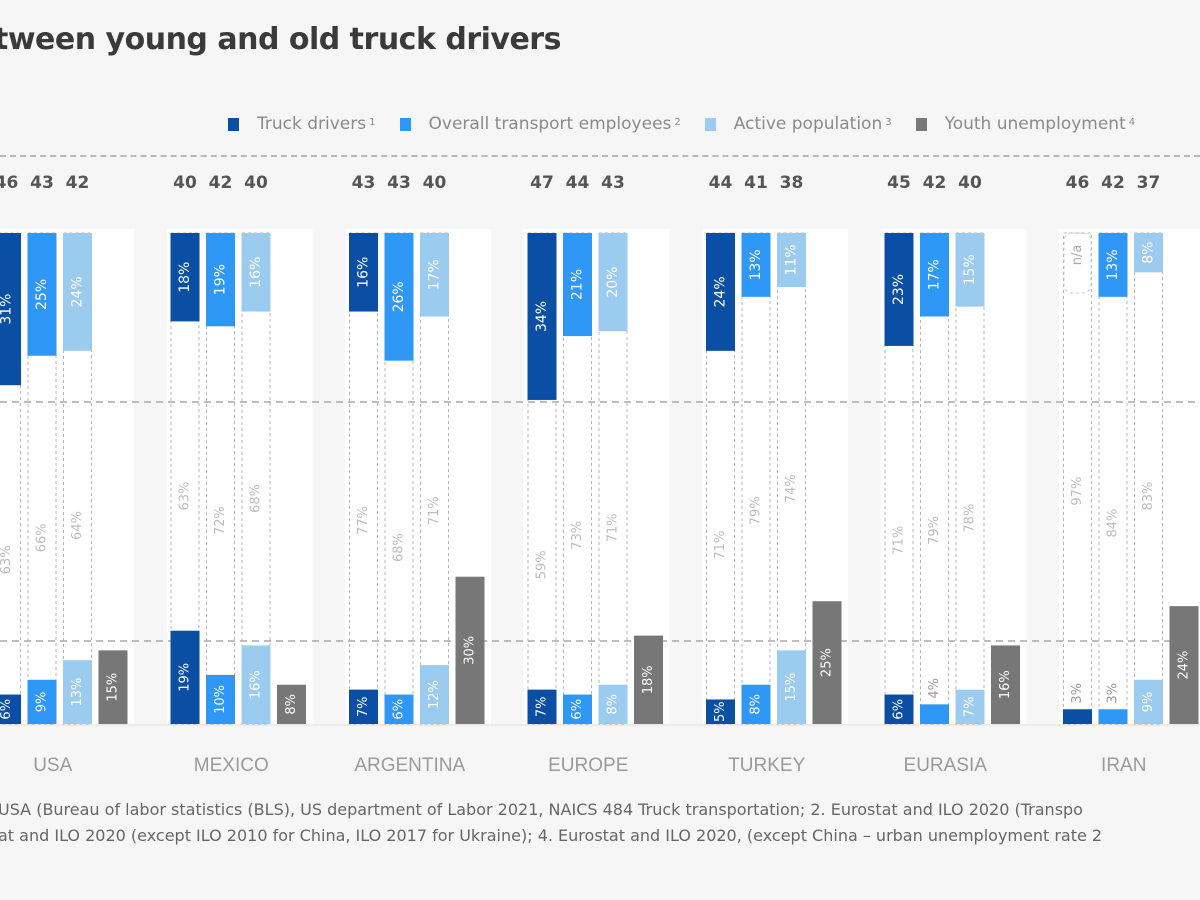 This screenshot has height=900, width=1200. Describe the element at coordinates (934, 688) in the screenshot. I see `bottom-segment-label: 4%` at that location.